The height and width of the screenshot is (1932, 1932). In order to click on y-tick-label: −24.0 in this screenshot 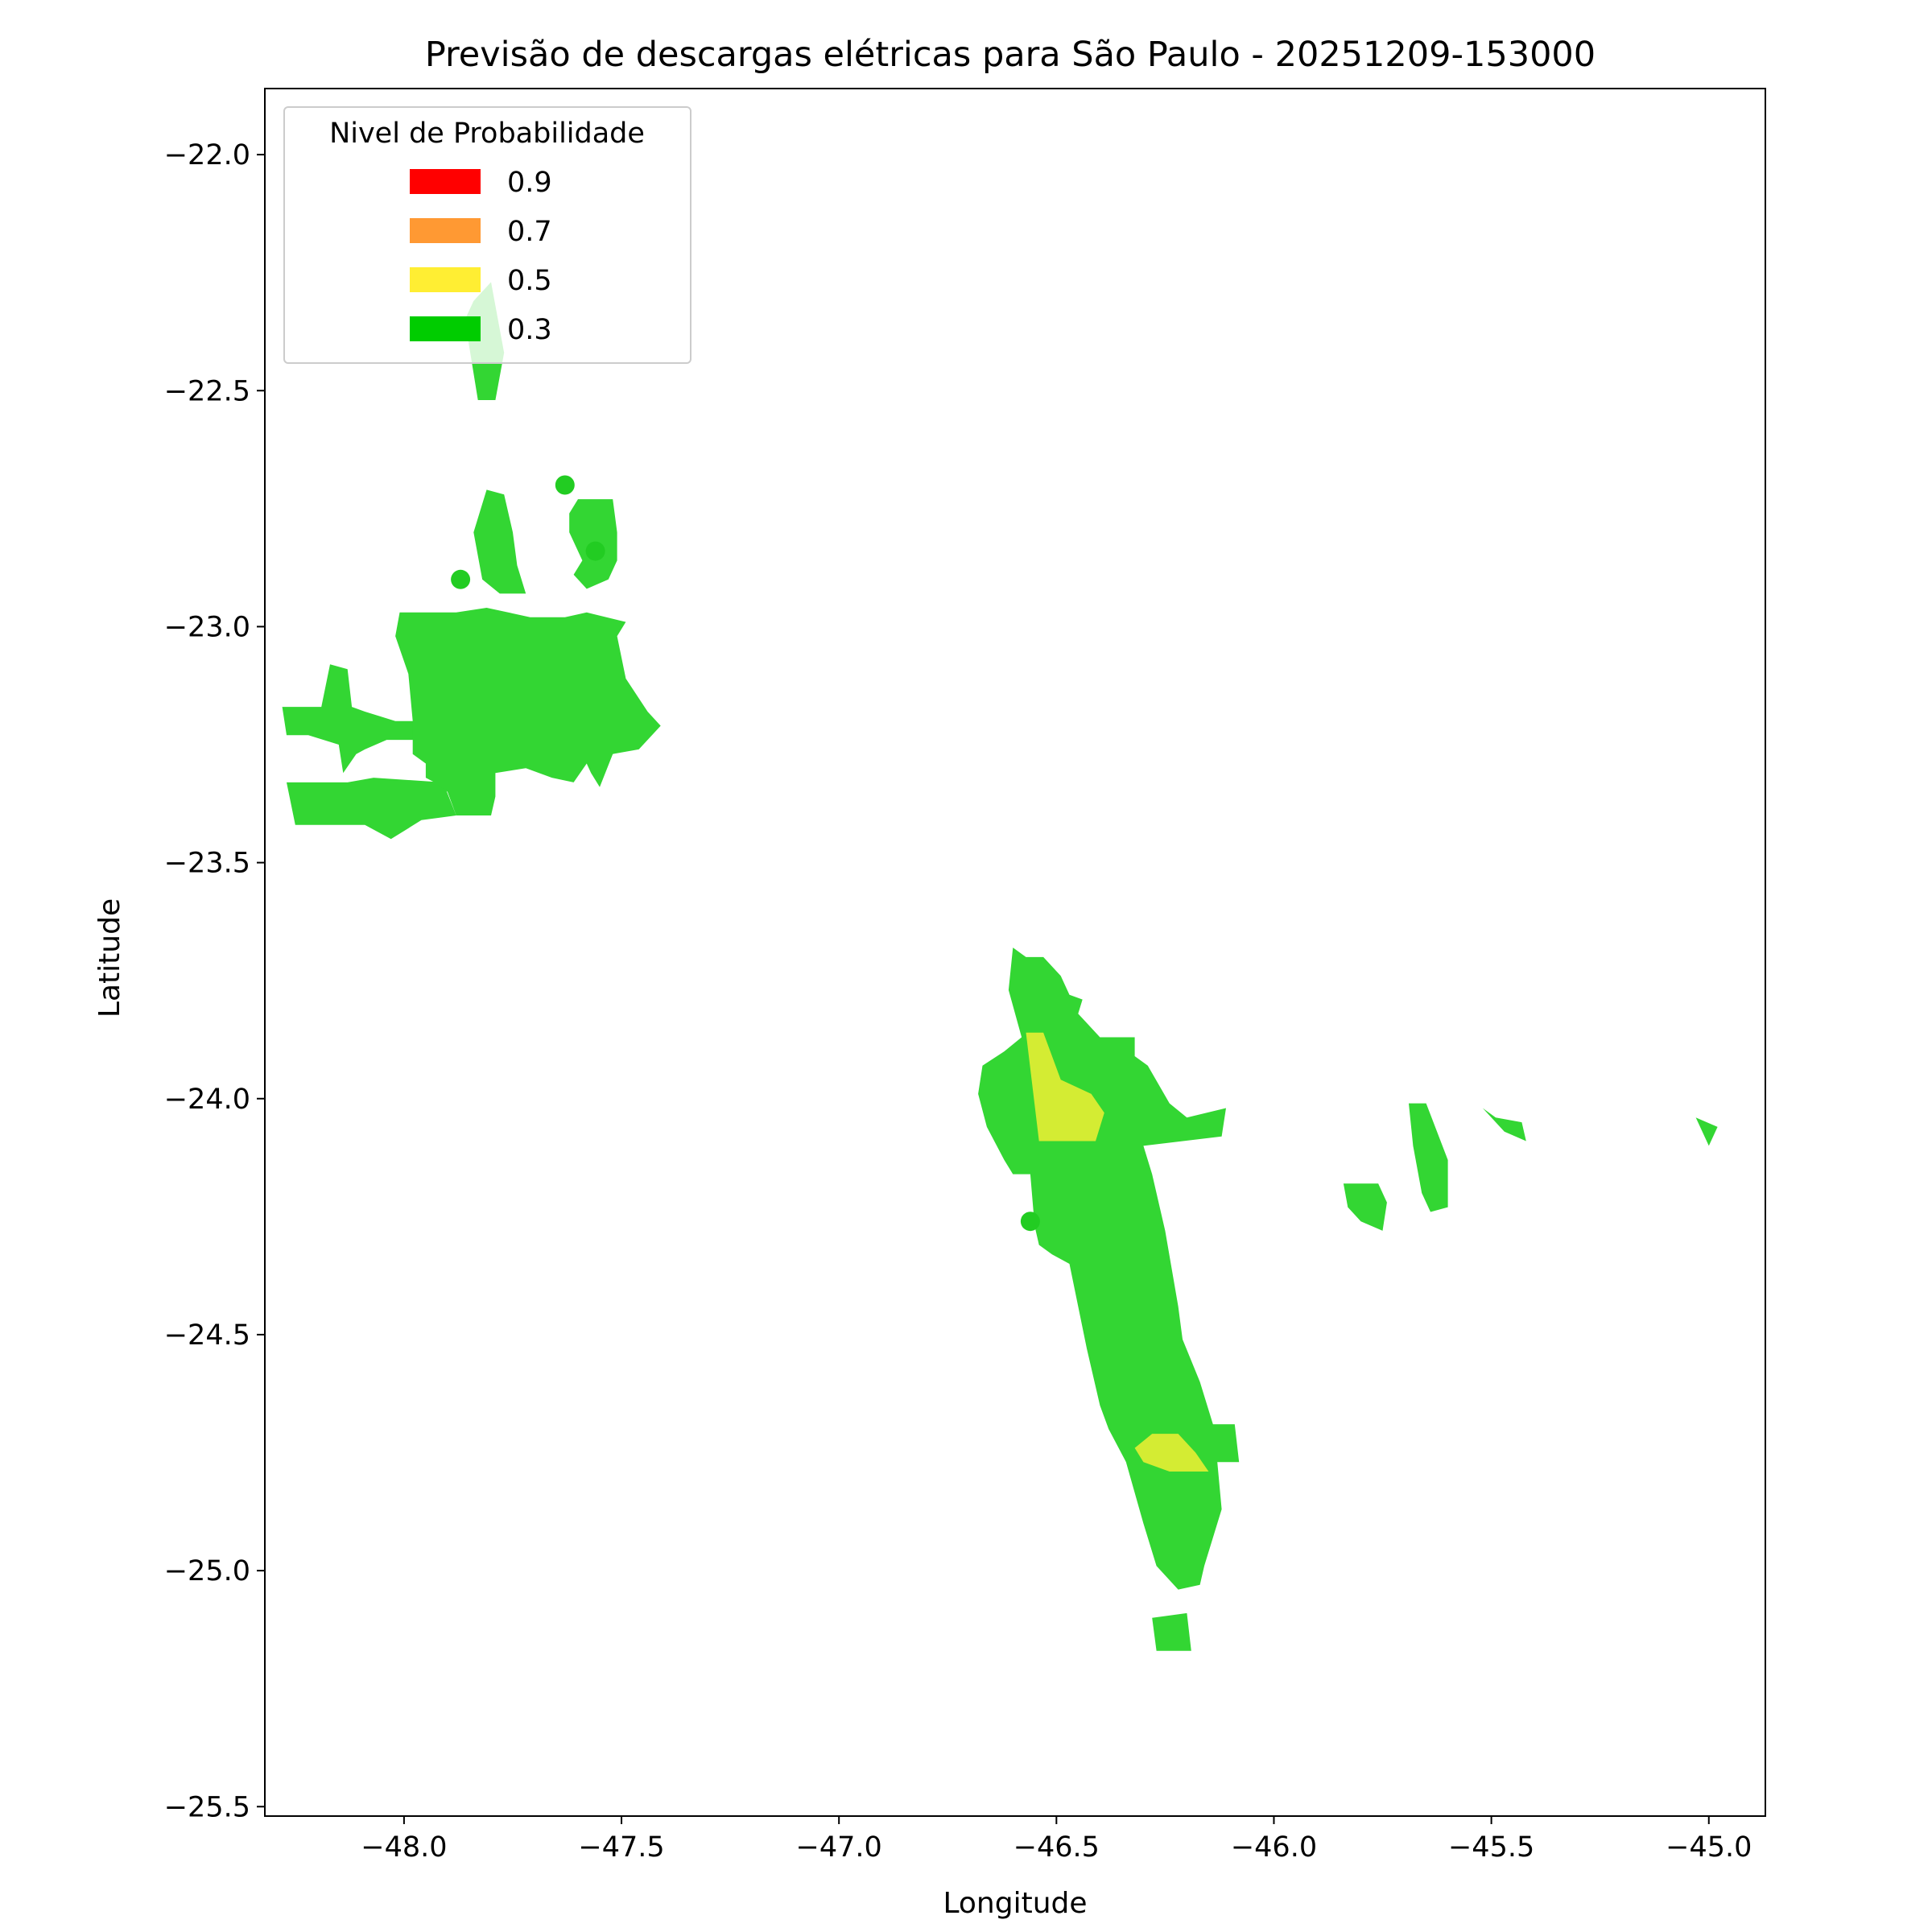, I will do `click(207, 1100)`.